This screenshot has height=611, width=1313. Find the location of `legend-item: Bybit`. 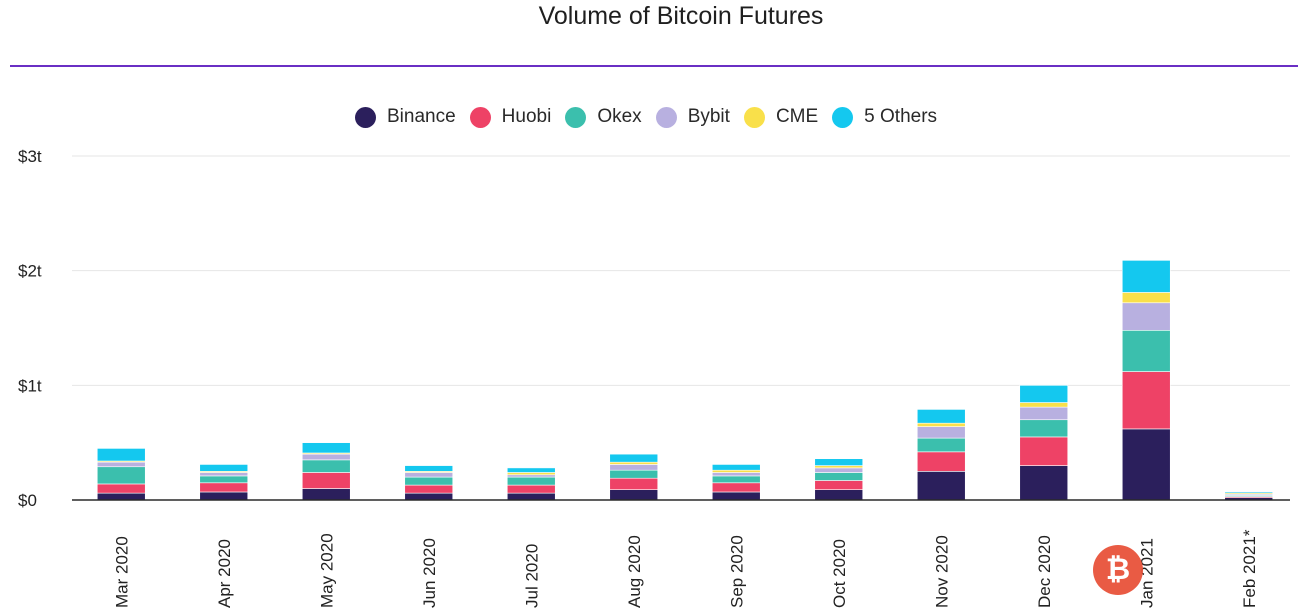

legend-item: Bybit is located at coordinates (692, 117).